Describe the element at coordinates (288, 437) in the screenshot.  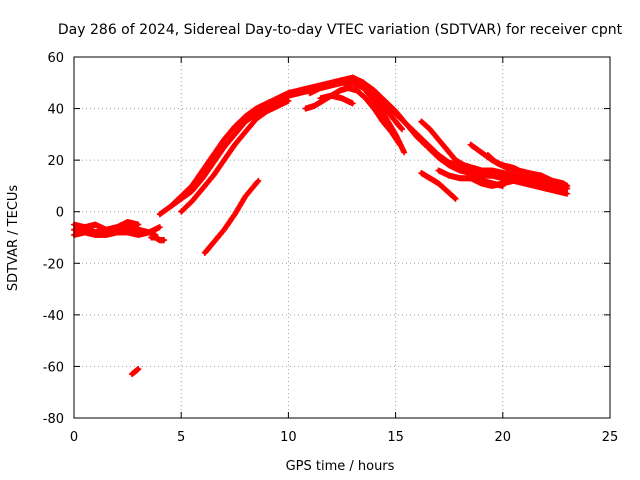
I see `x-tick-label: 10` at that location.